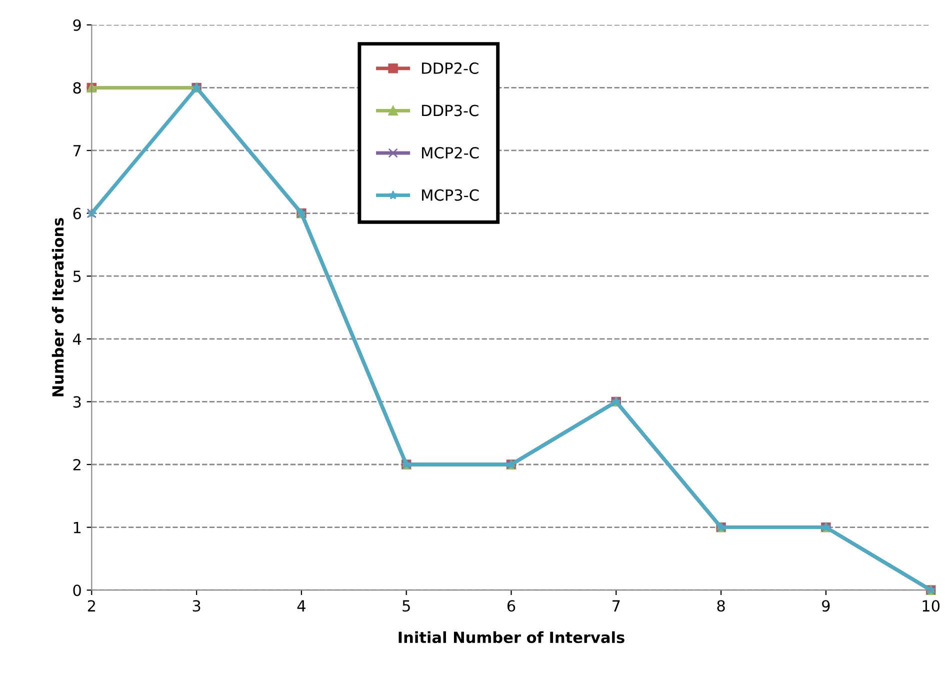 This screenshot has width=945, height=691. What do you see at coordinates (450, 110) in the screenshot?
I see `legend-label: DDP3-C` at bounding box center [450, 110].